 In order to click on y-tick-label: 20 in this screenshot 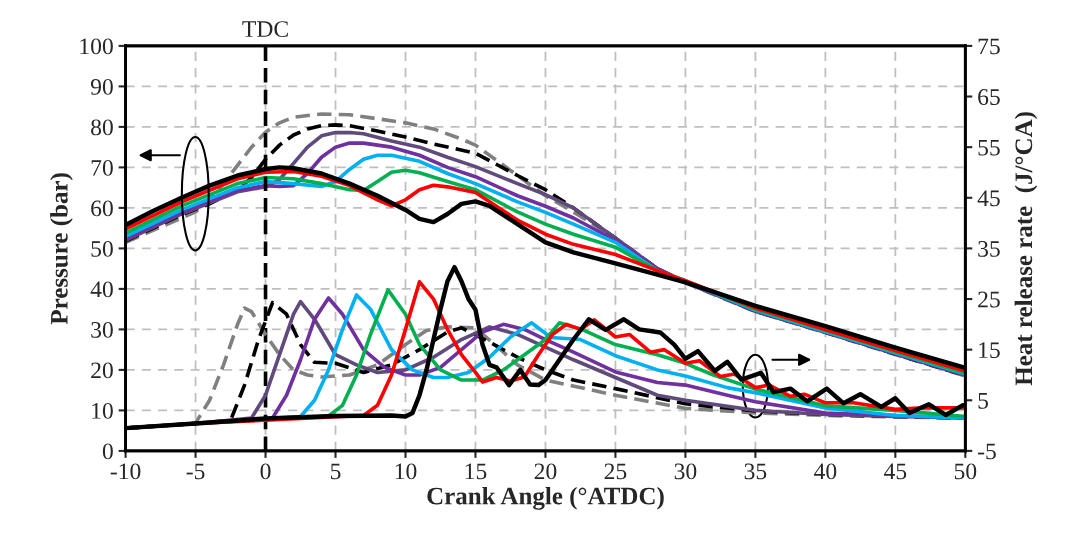, I will do `click(102, 370)`.